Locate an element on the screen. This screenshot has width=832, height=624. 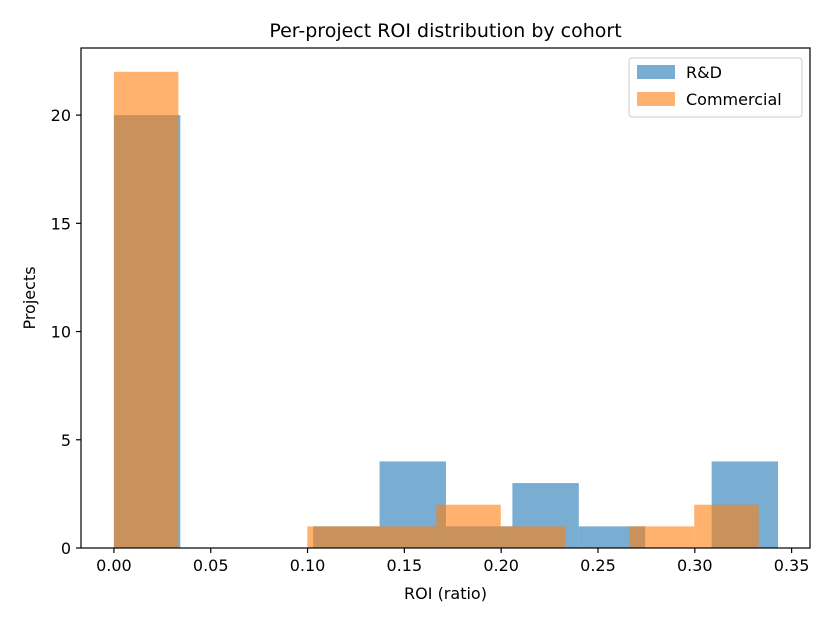
x-axis-title: ROI (ratio) is located at coordinates (445, 593).